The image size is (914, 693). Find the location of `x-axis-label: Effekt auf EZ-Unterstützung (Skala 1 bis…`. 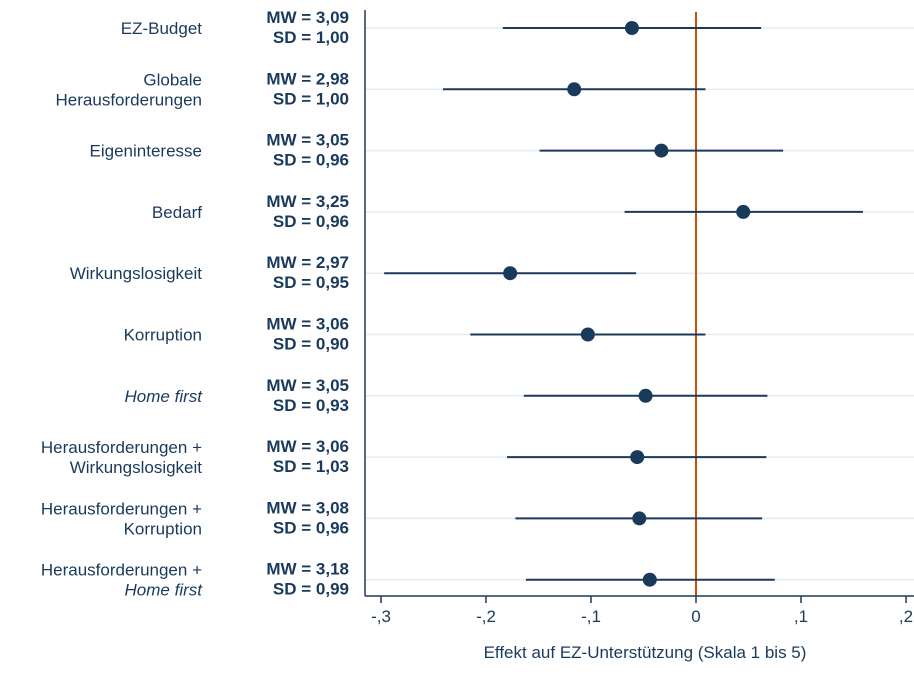

x-axis-label: Effekt auf EZ-Unterstützung (Skala 1 bis… is located at coordinates (645, 652).